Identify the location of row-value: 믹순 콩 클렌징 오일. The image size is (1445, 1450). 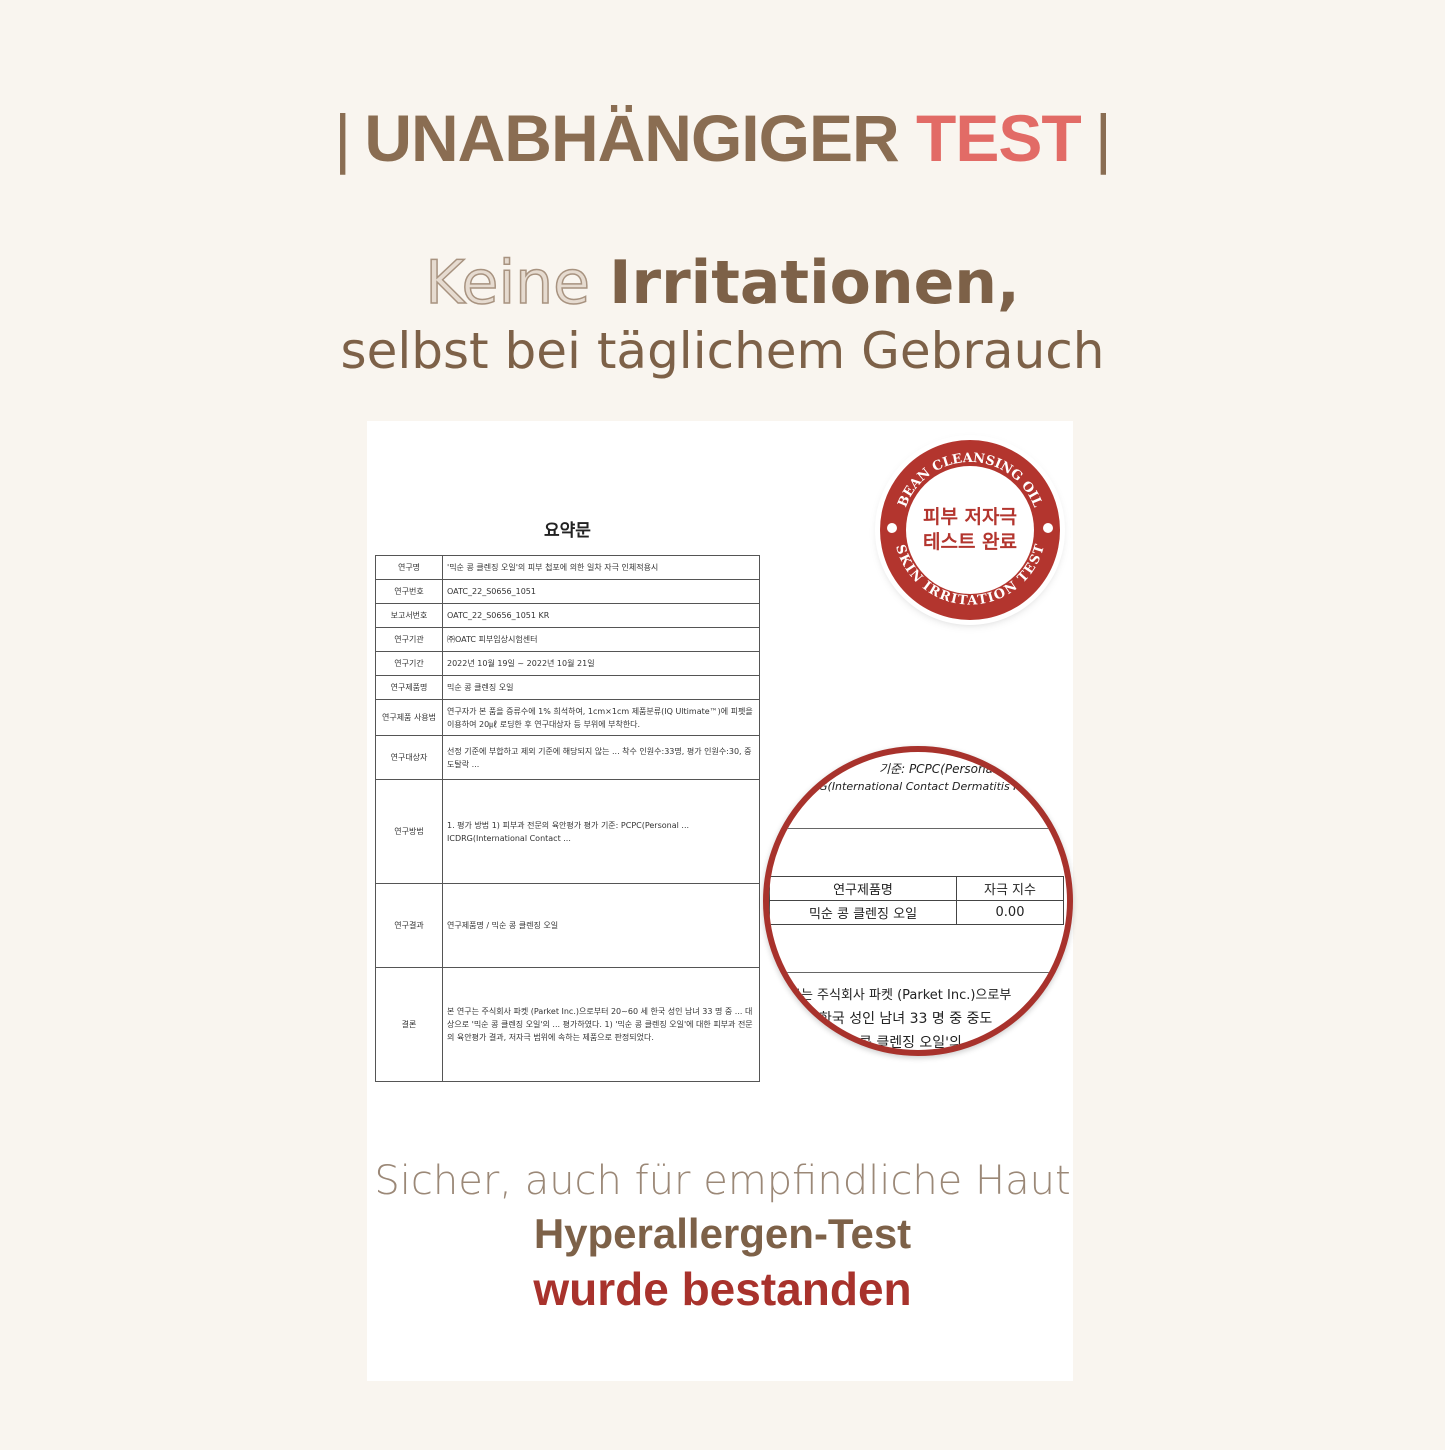
(601, 687).